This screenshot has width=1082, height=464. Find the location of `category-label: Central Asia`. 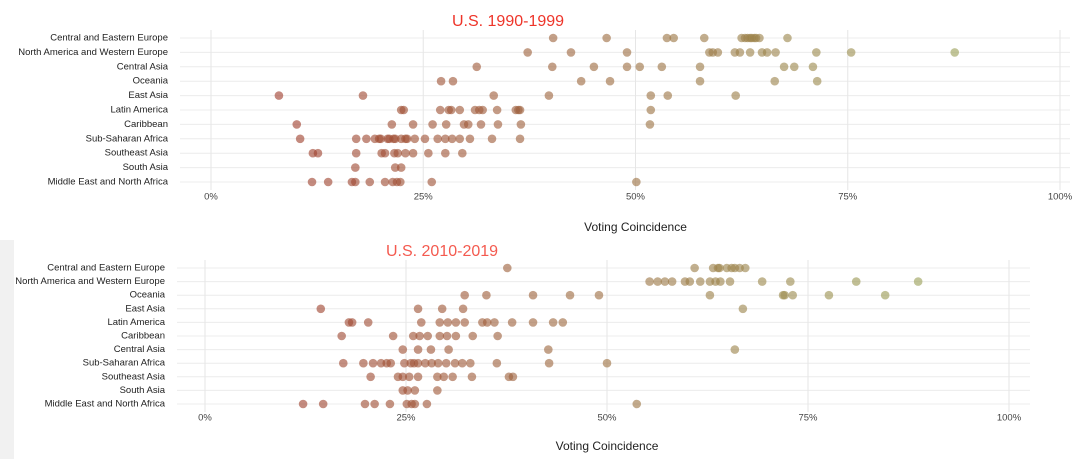

category-label: Central Asia is located at coordinates (140, 349).